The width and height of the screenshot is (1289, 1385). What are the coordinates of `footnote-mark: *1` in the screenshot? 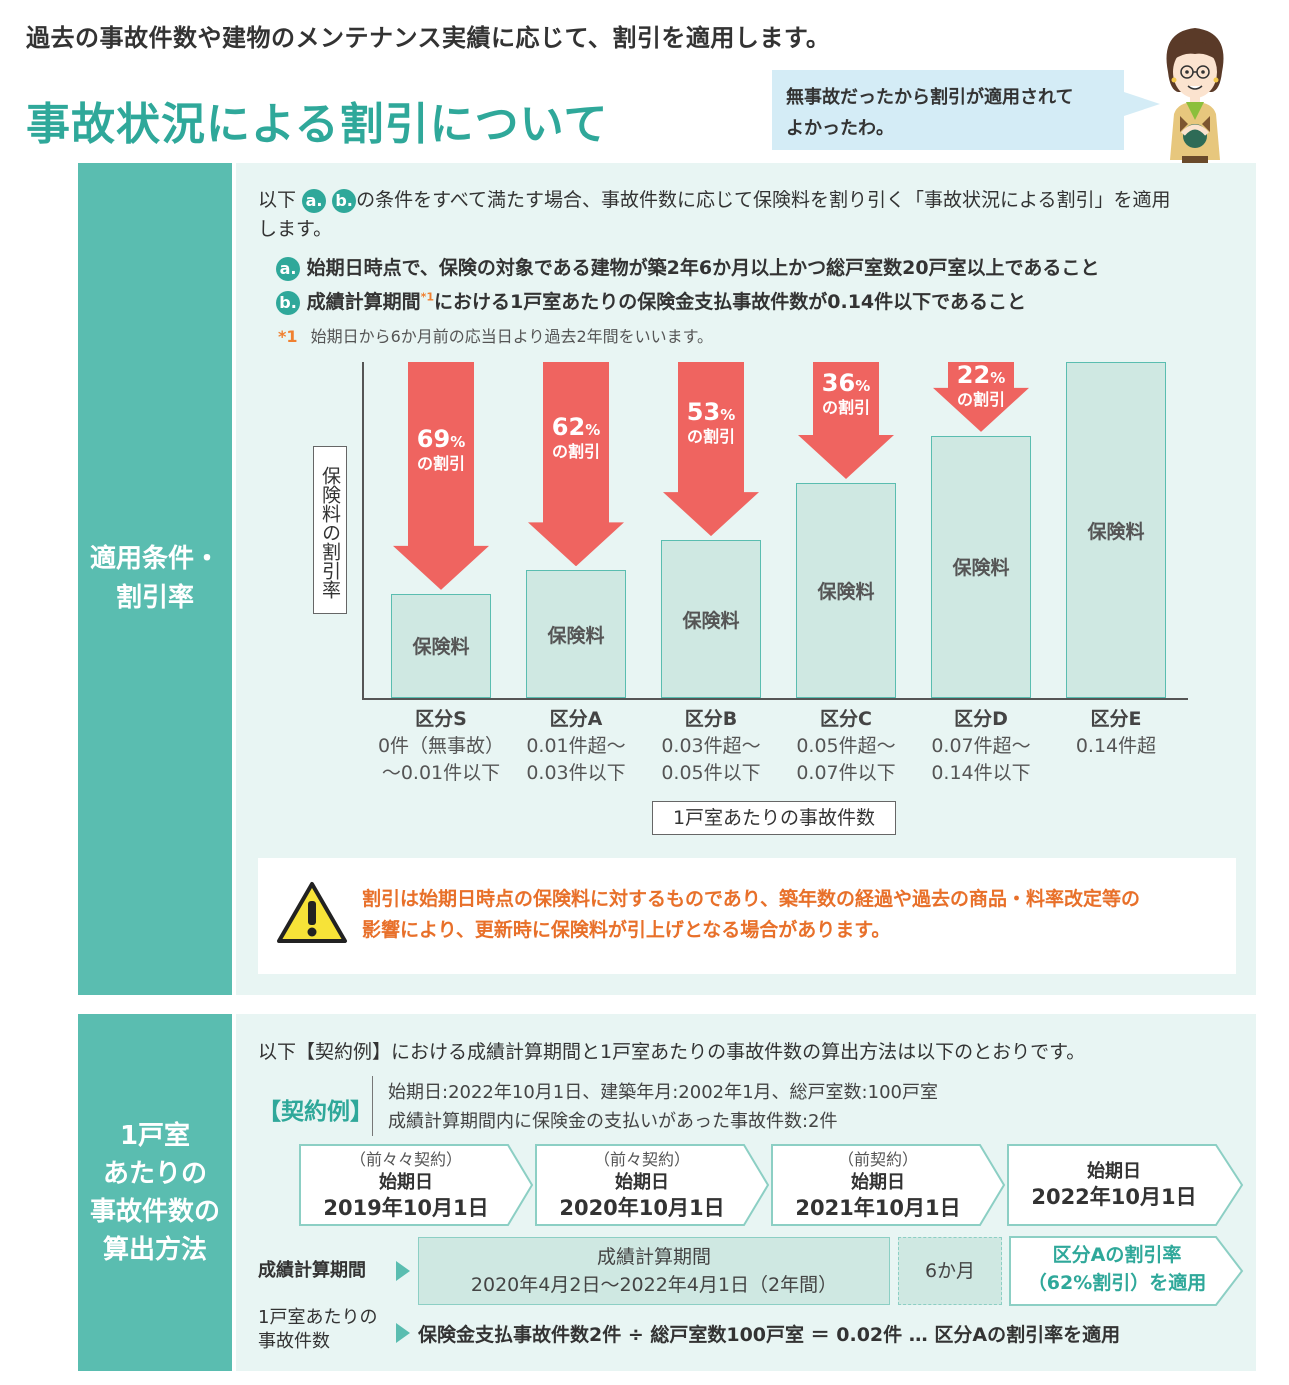 It's located at (427, 297).